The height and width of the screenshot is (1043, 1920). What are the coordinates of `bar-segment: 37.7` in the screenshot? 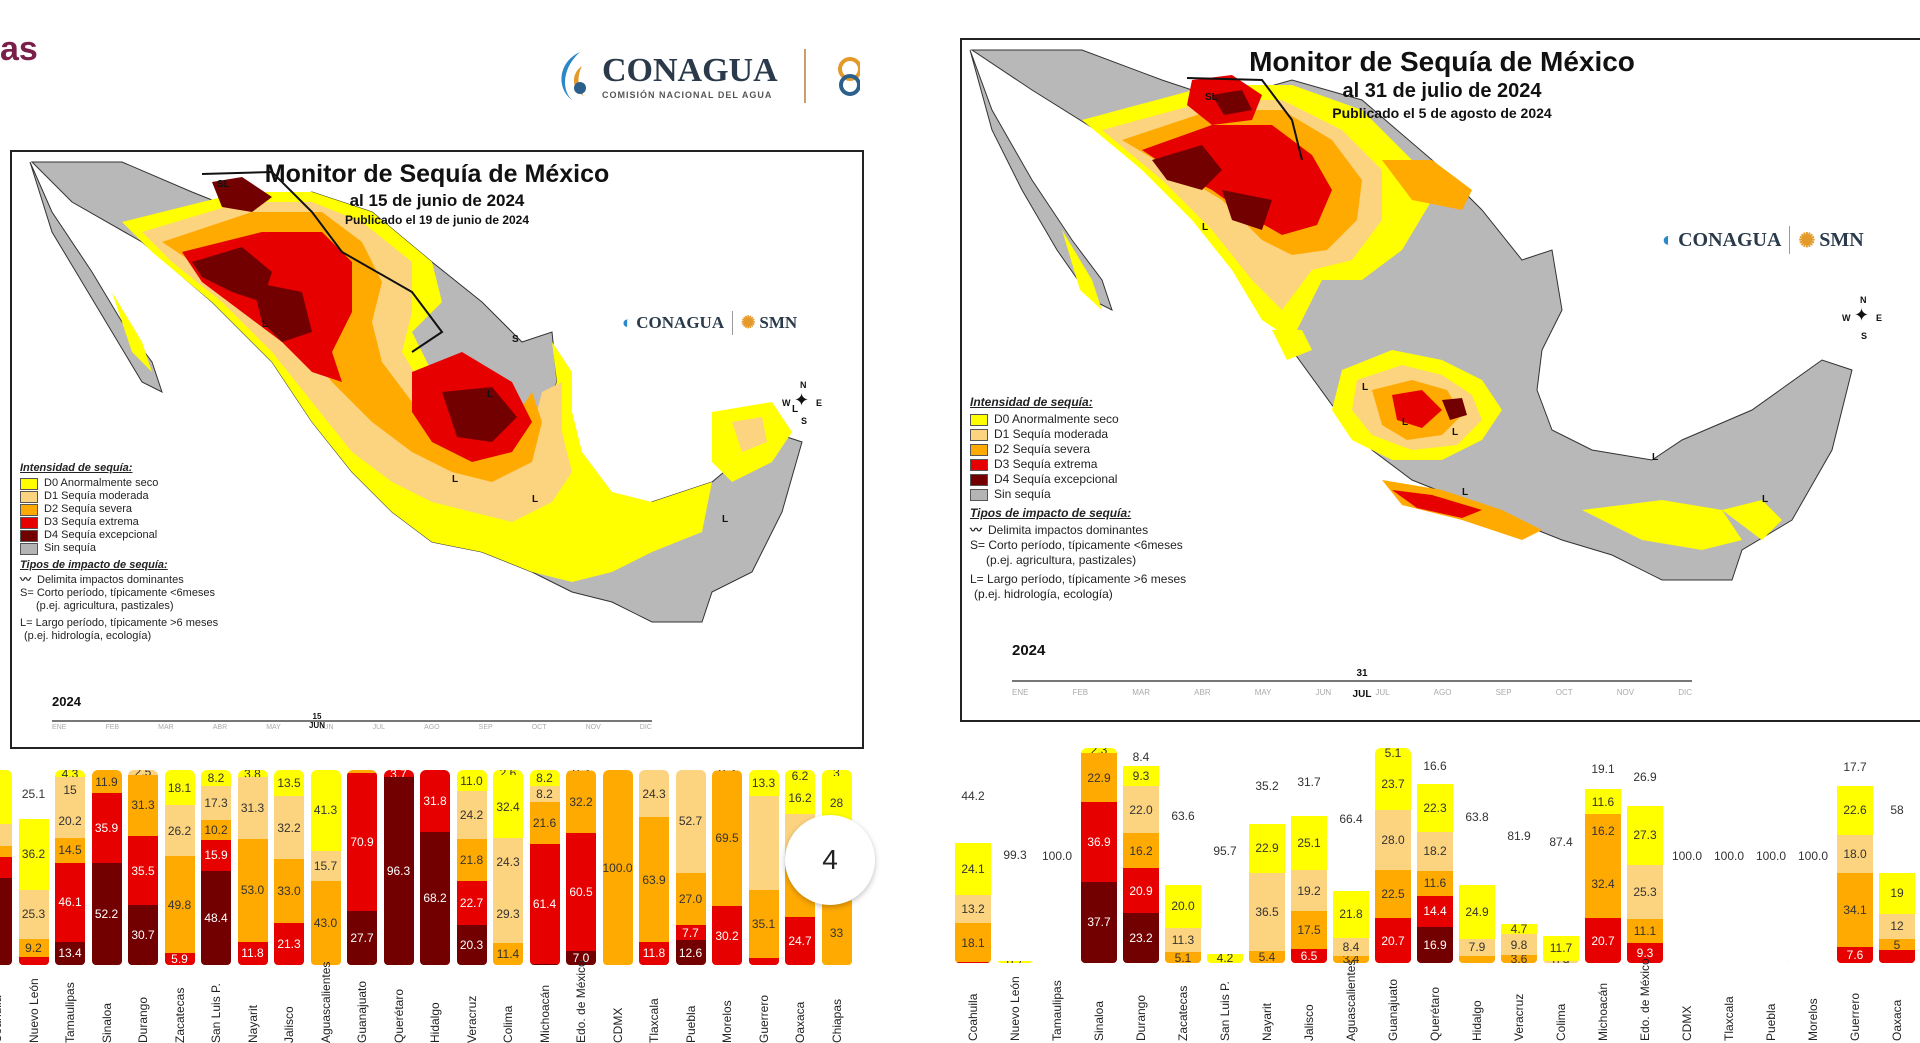 It's located at (1099, 922).